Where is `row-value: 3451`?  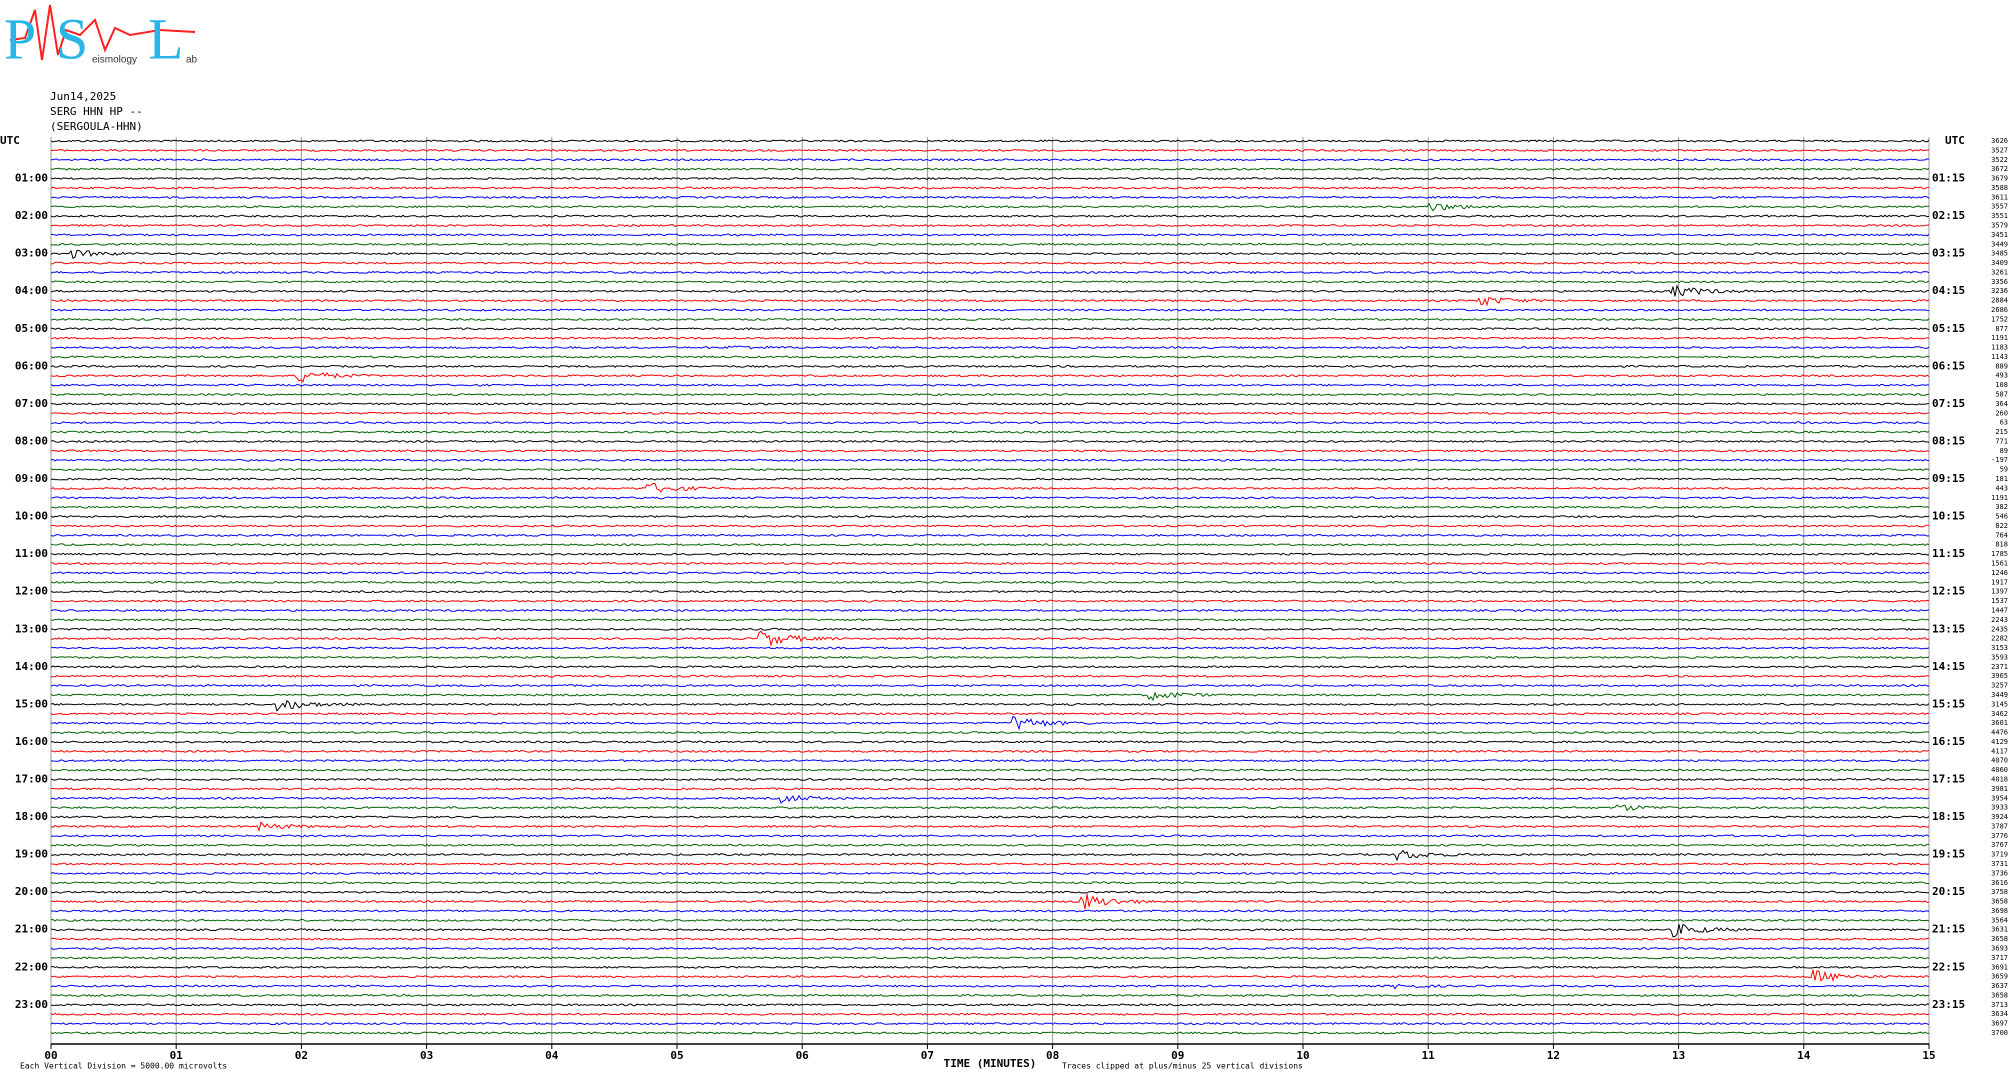 row-value: 3451 is located at coordinates (1999, 235).